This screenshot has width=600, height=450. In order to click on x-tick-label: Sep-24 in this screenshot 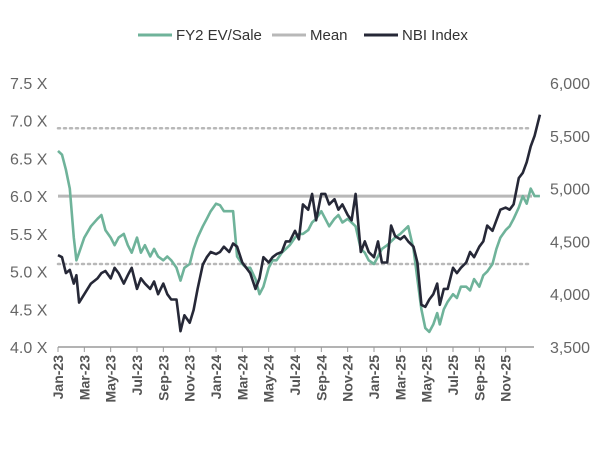, I will do `click(321, 378)`.